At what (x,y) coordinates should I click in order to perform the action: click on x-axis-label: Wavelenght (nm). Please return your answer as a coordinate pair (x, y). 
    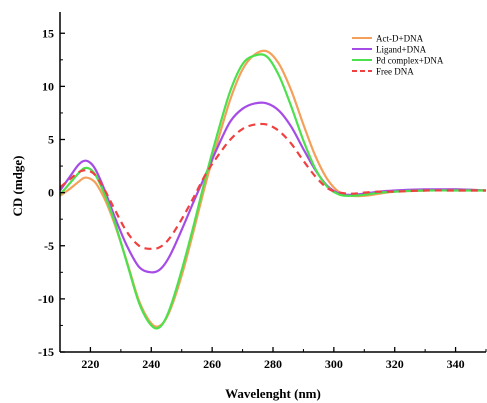
    Looking at the image, I should click on (273, 393).